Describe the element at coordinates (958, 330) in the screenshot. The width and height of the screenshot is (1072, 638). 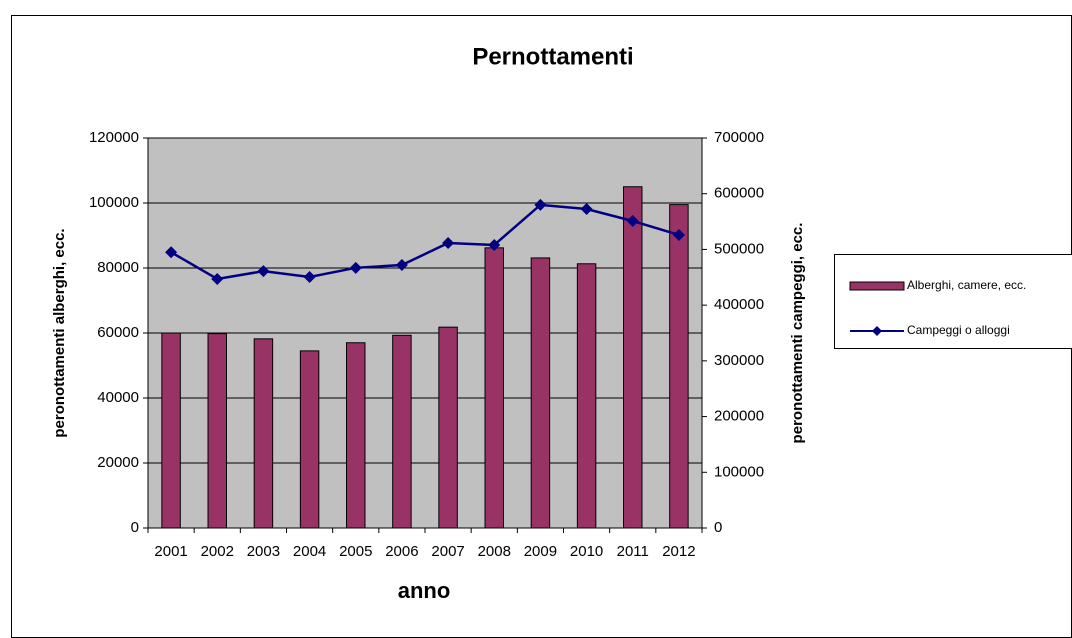
I see `legend-label: Campeggi o alloggi` at that location.